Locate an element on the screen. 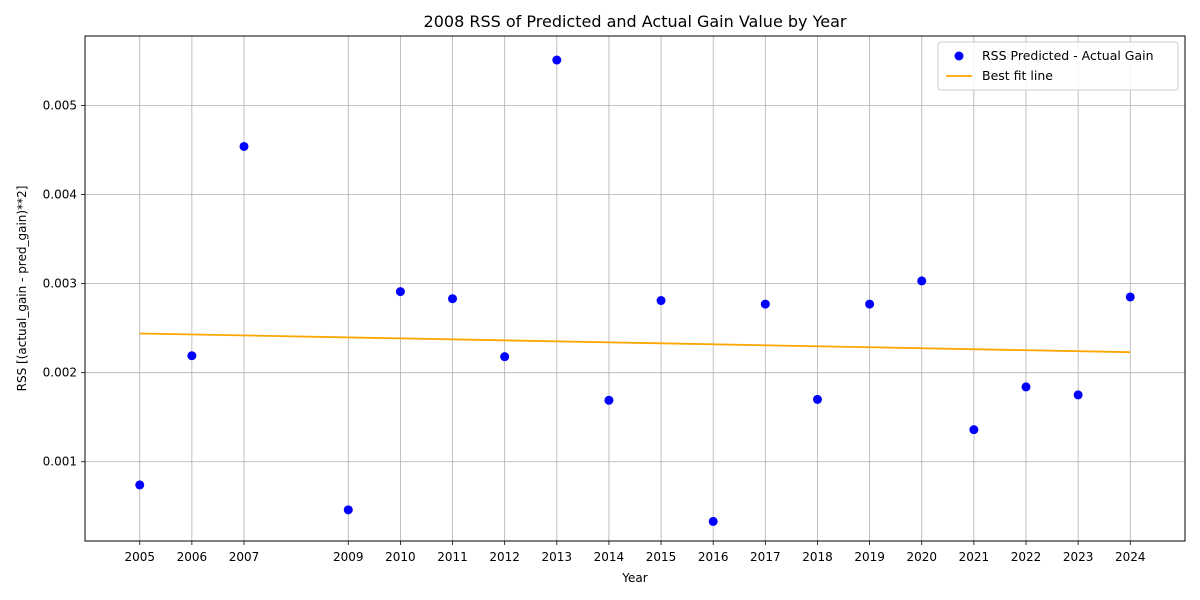 The image size is (1200, 600). x-tick-label: 2021 is located at coordinates (974, 557).